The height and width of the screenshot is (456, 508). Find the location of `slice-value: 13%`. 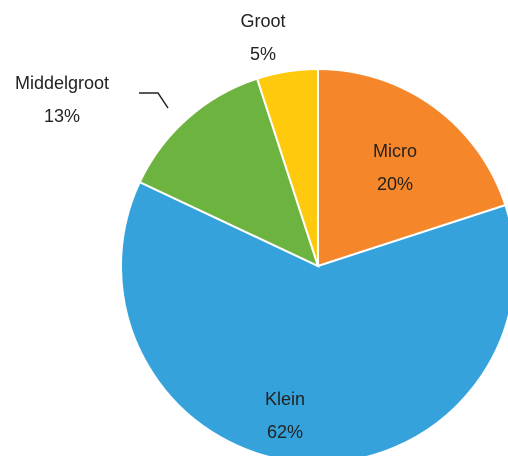

slice-value: 13% is located at coordinates (62, 116).